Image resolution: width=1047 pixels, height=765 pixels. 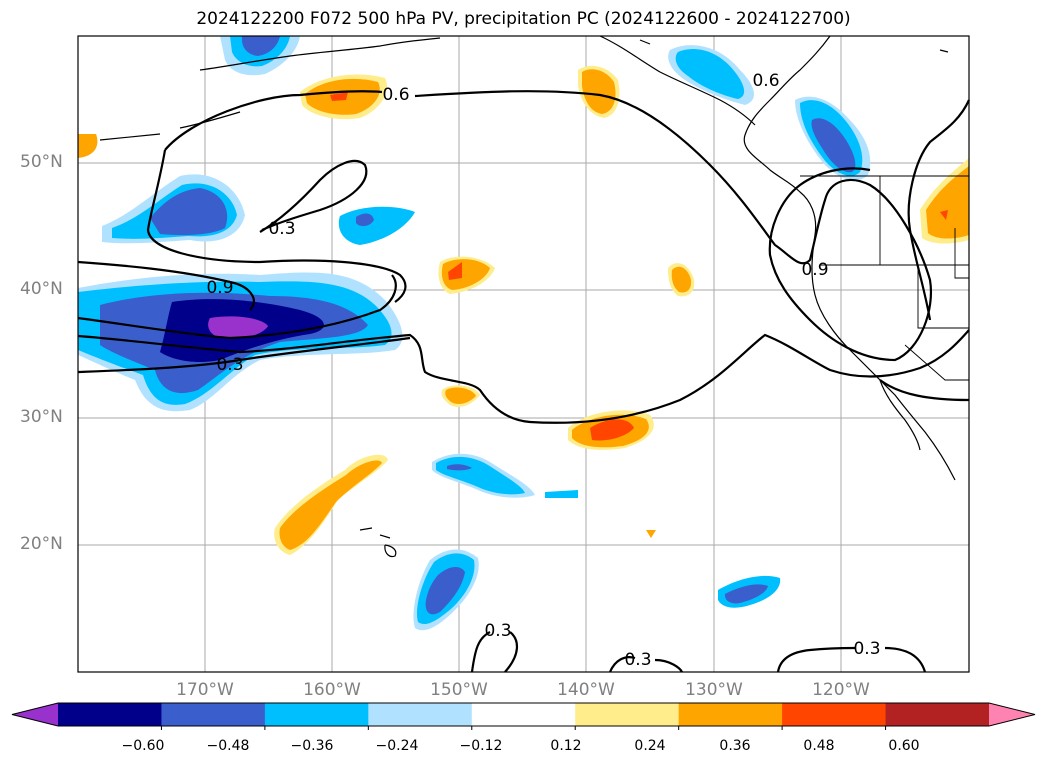 What do you see at coordinates (41, 417) in the screenshot?
I see `lat-label: 30°N` at bounding box center [41, 417].